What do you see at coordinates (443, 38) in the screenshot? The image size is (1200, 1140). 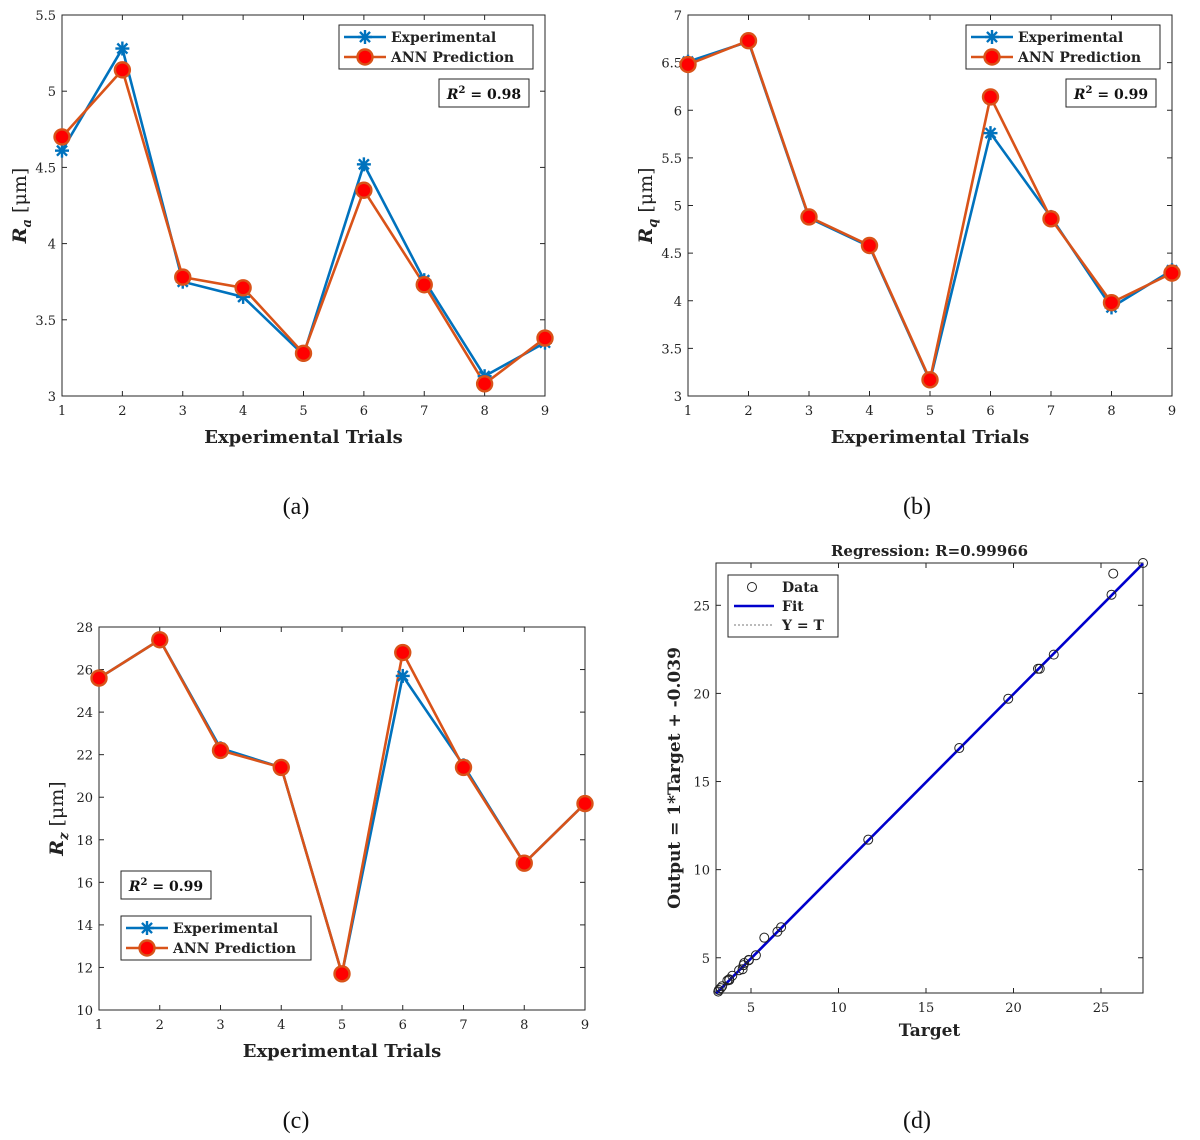 I see `legend-label: Experimental` at bounding box center [443, 38].